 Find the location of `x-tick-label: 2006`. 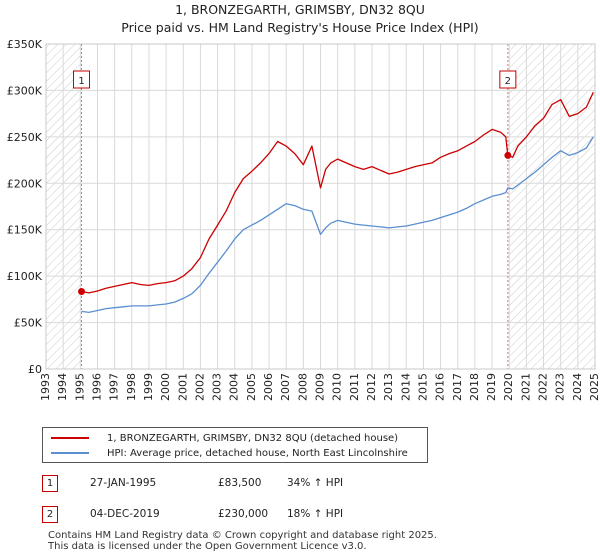

x-tick-label: 2006 is located at coordinates (268, 387).